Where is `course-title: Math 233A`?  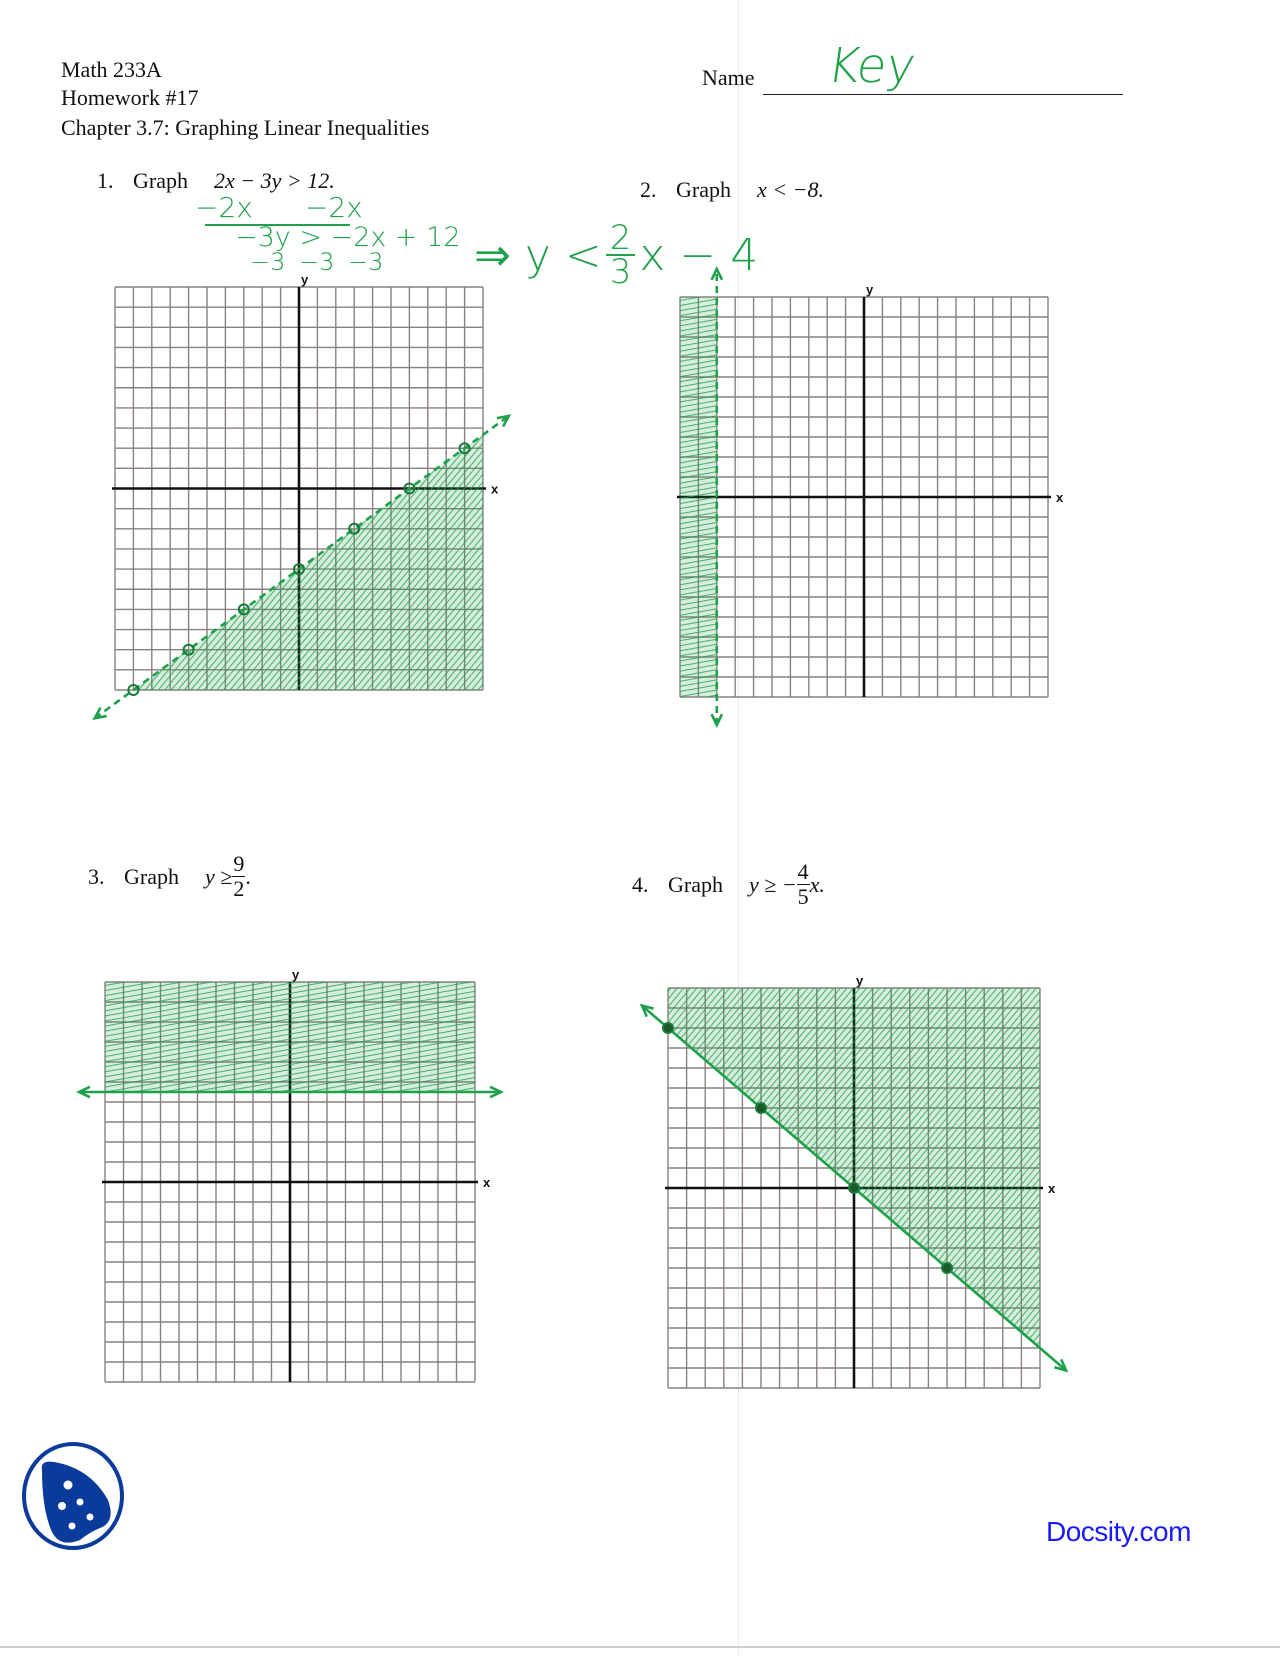
course-title: Math 233A is located at coordinates (111, 69).